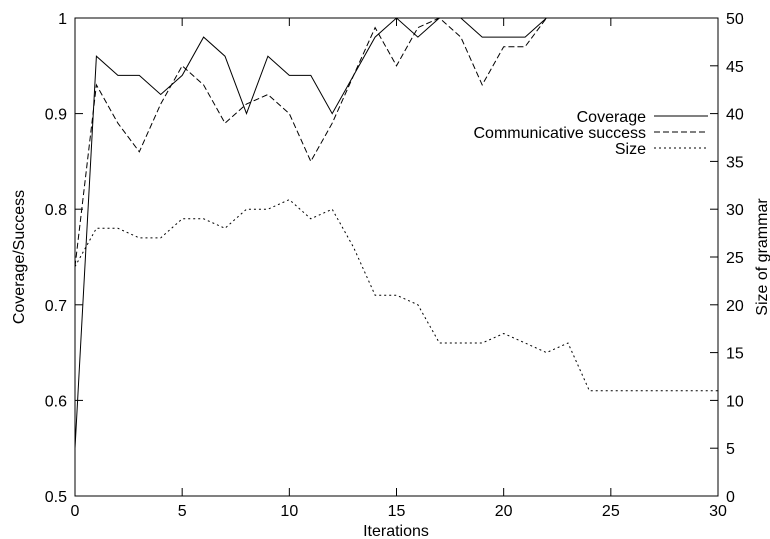 The image size is (770, 539). I want to click on y2-tick-label: 45, so click(735, 67).